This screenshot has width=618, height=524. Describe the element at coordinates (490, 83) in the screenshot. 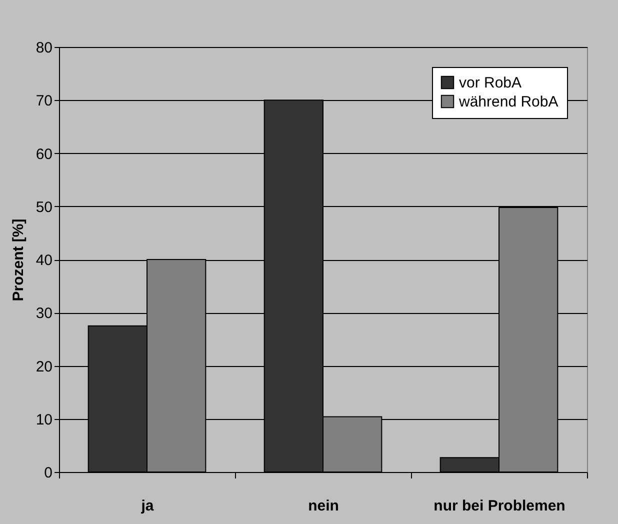

I see `legend-label: vor RobA` at that location.